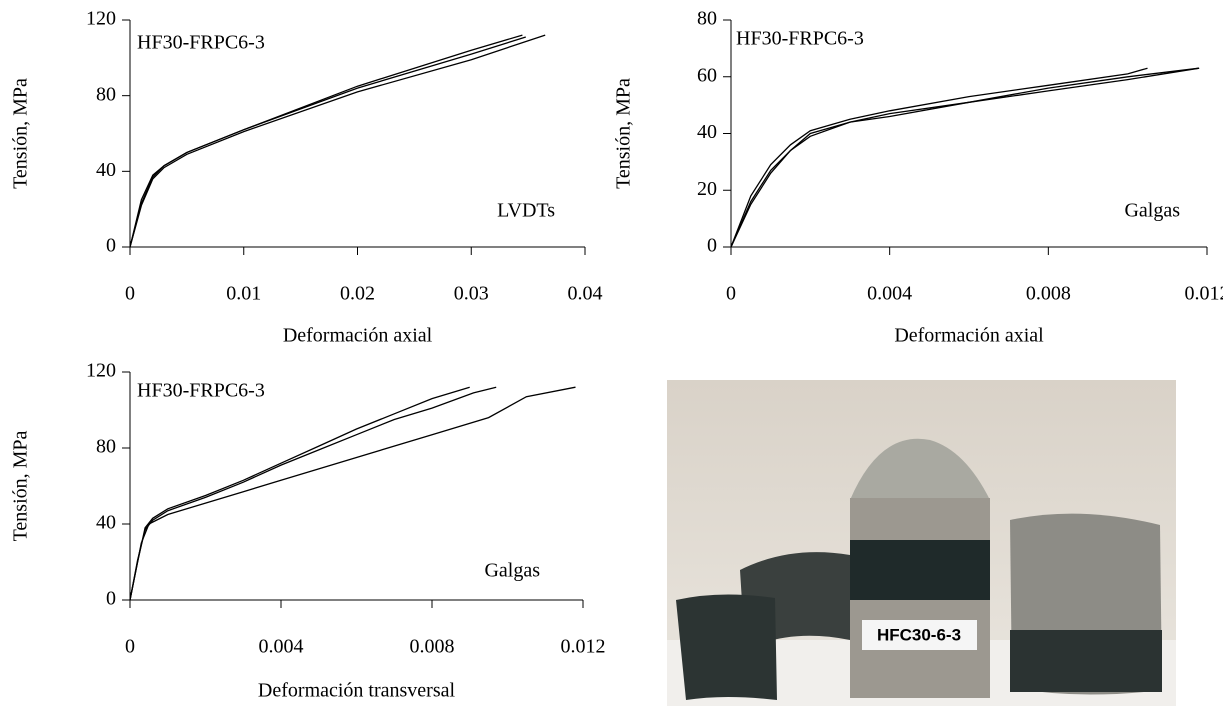  What do you see at coordinates (471, 294) in the screenshot?
I see `x-tick-label: 0.03` at bounding box center [471, 294].